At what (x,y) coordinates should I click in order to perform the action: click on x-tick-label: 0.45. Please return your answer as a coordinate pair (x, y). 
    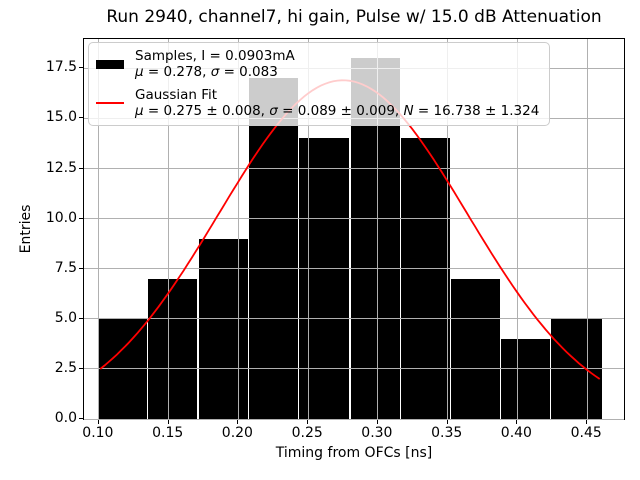
    Looking at the image, I should click on (586, 433).